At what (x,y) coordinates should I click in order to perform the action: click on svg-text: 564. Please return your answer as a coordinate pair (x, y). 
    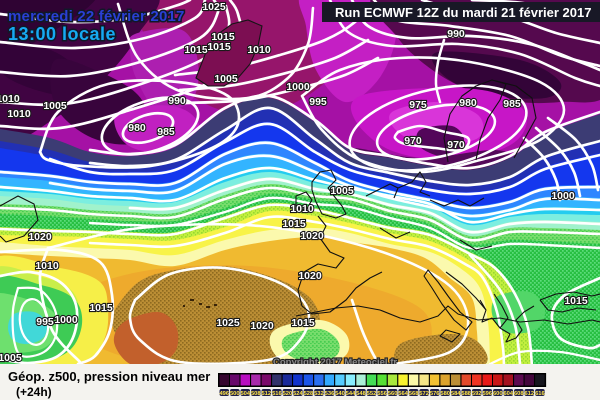
    Looking at the image, I should click on (403, 394).